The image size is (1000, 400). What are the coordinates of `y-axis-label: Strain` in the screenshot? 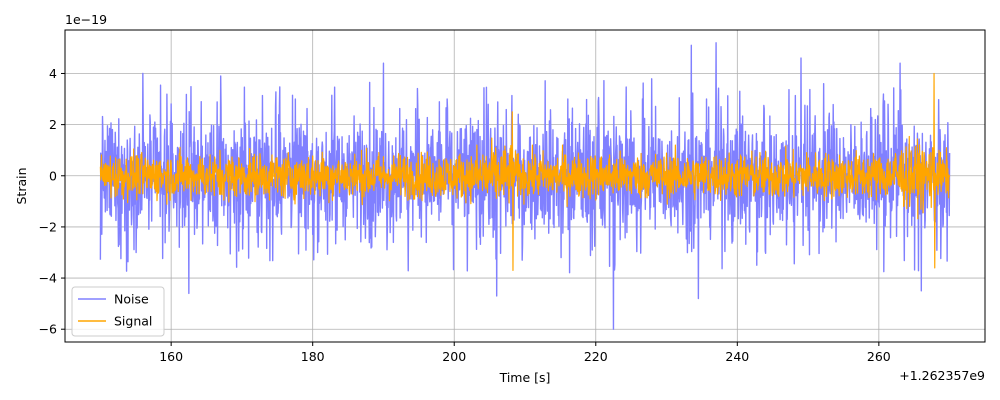 It's located at (21, 185).